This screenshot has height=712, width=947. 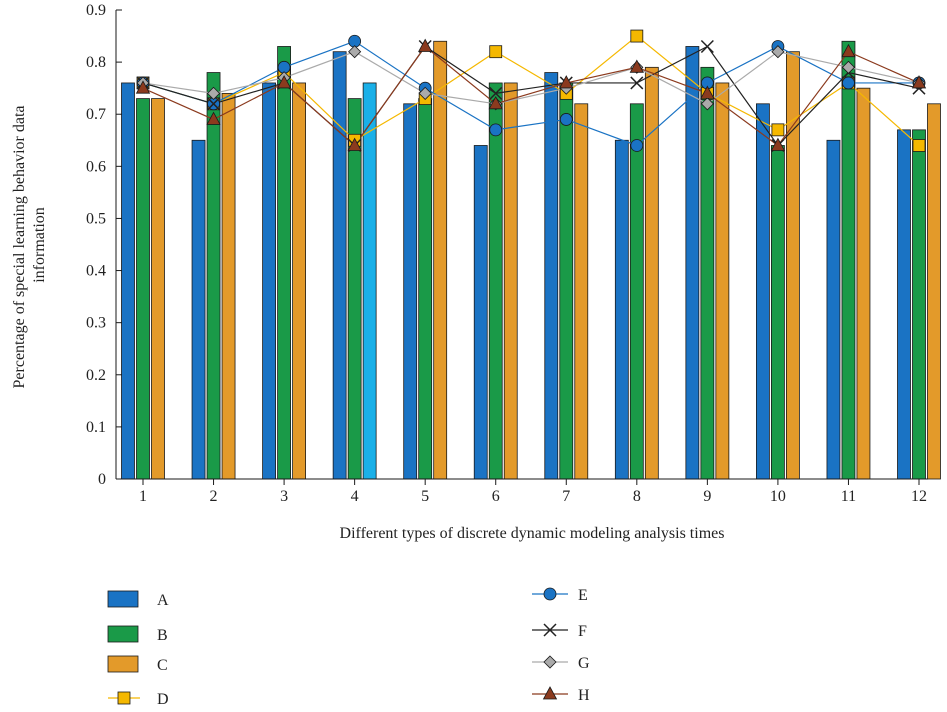 What do you see at coordinates (550, 693) in the screenshot?
I see `legend-marker-h` at bounding box center [550, 693].